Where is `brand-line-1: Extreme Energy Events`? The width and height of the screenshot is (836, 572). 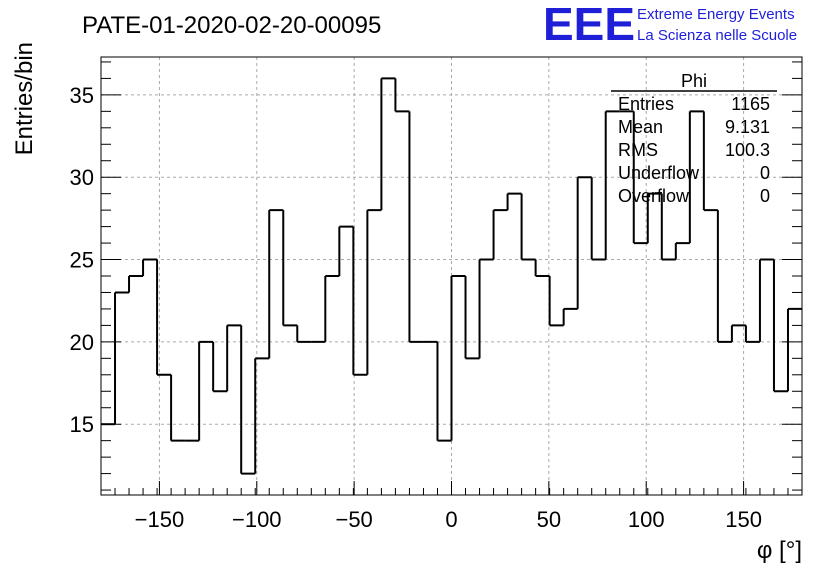
brand-line-1: Extreme Energy Events is located at coordinates (716, 14).